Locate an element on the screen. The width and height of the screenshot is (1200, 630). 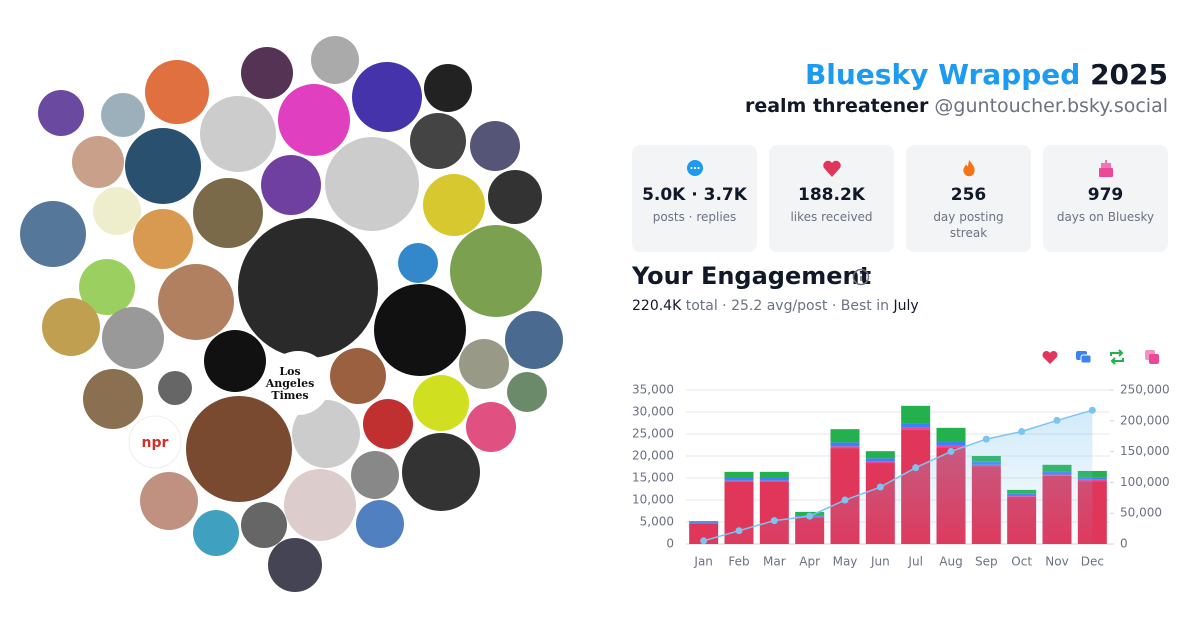
y2-tick-label: 50,000 is located at coordinates (1141, 513).